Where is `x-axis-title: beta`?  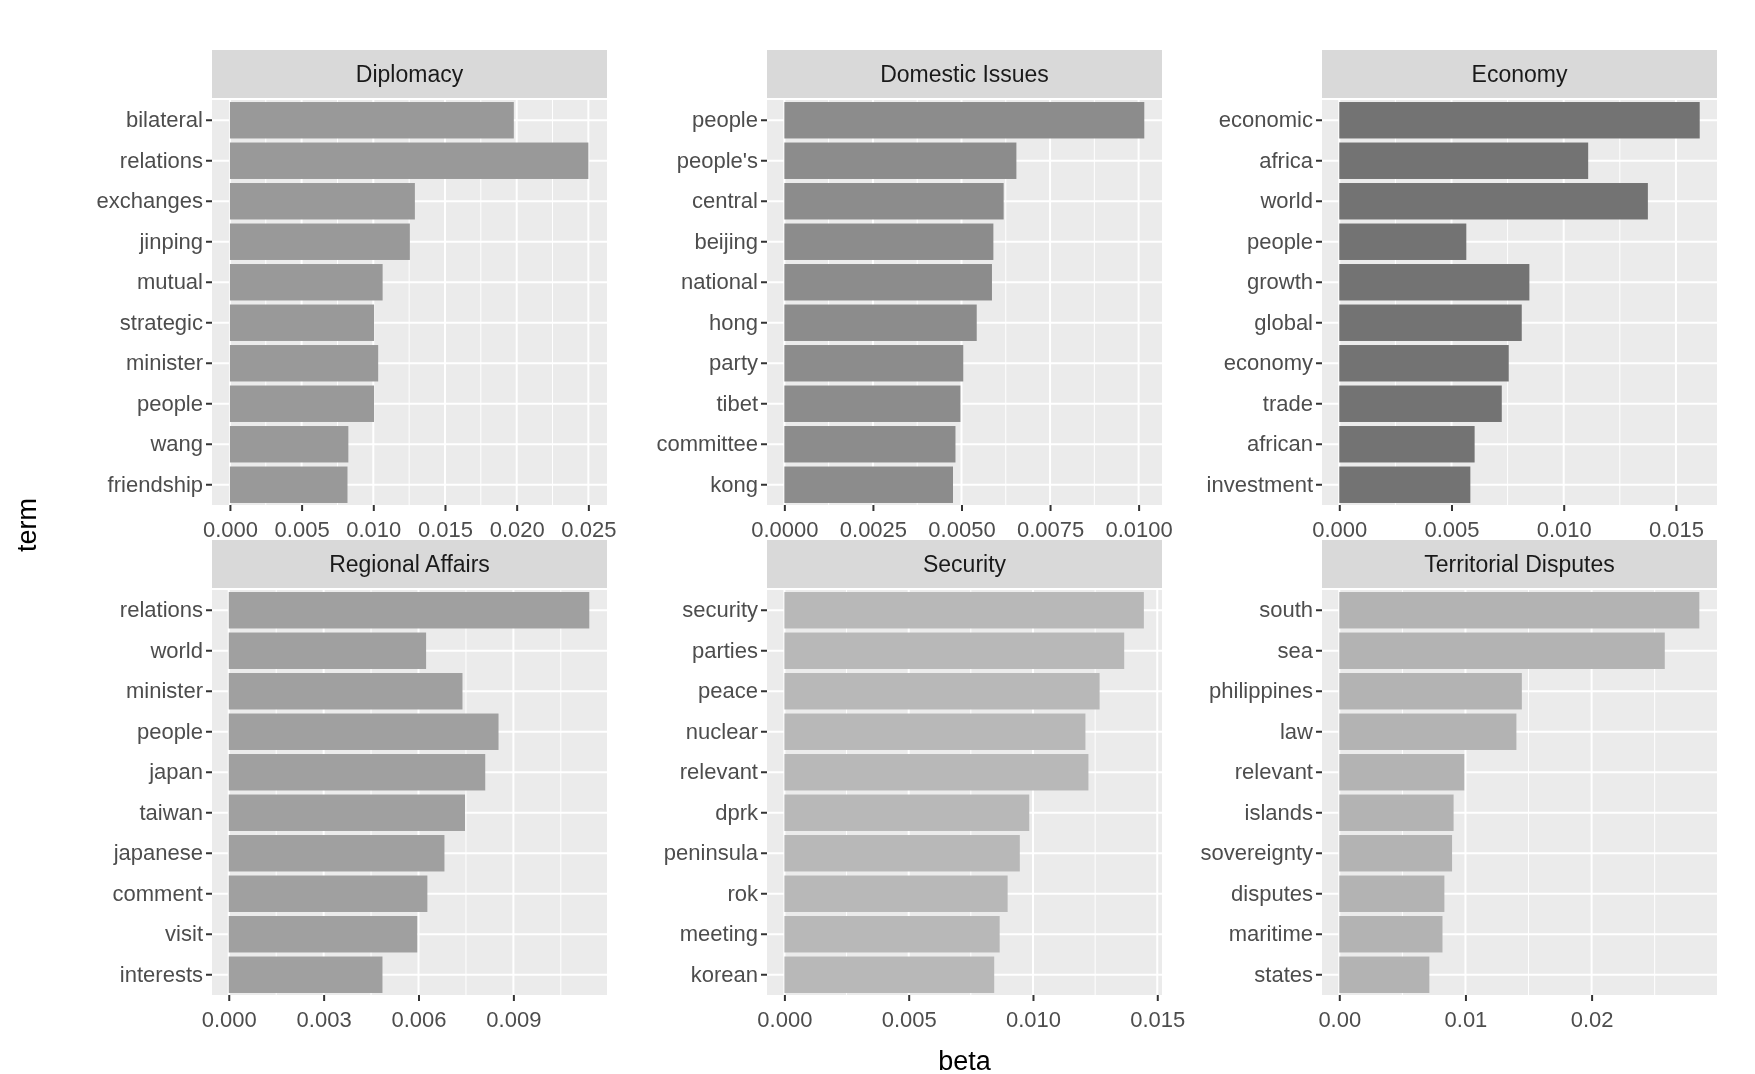 x-axis-title: beta is located at coordinates (965, 1060).